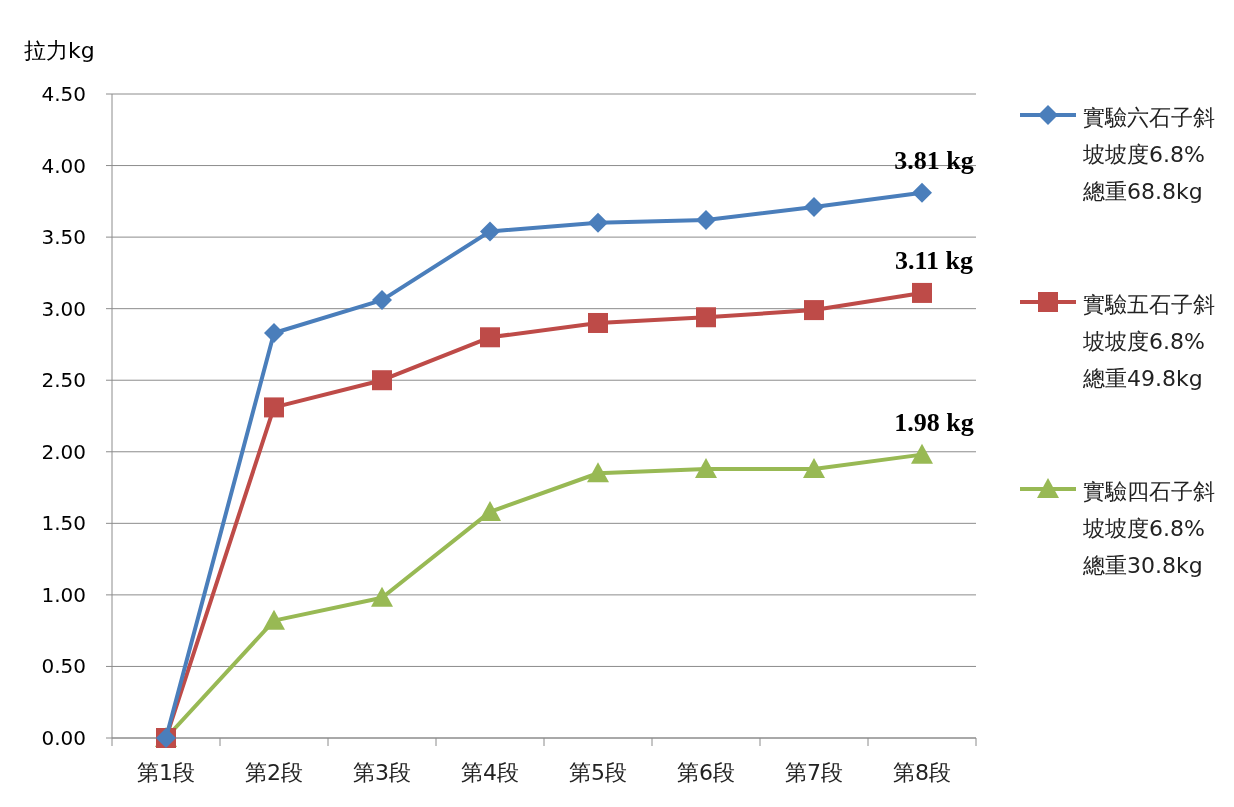  Describe the element at coordinates (934, 422) in the screenshot. I see `data-label: 1.98 kg` at that location.